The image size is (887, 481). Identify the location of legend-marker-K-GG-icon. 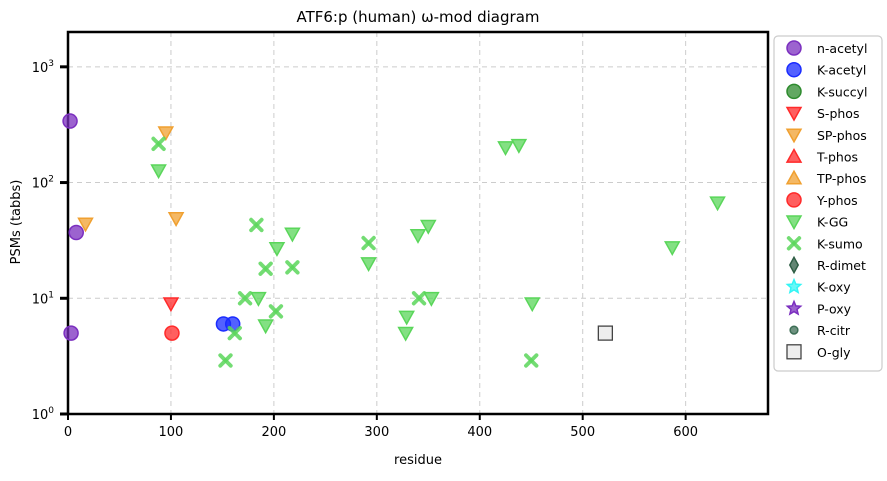
(794, 223).